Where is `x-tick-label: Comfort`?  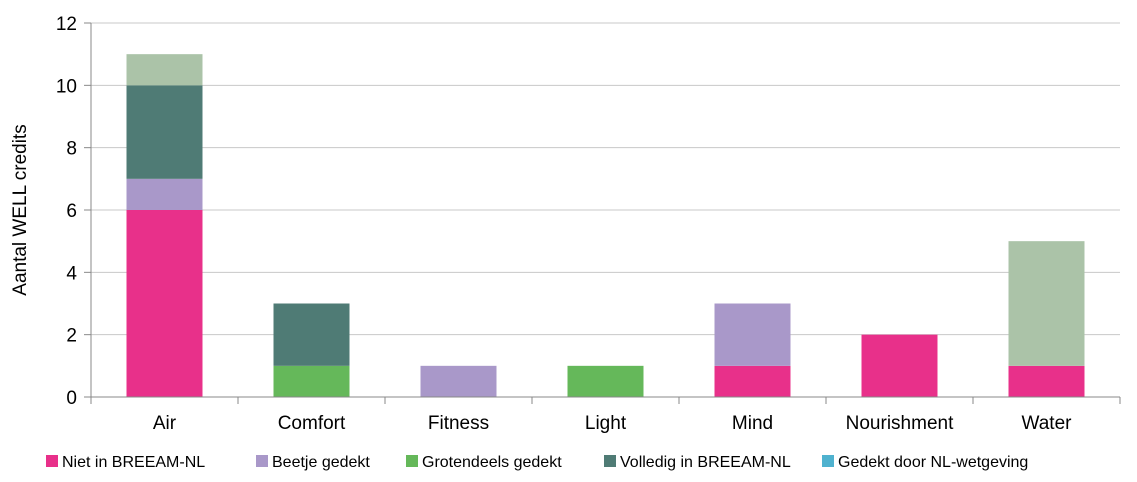 x-tick-label: Comfort is located at coordinates (312, 423).